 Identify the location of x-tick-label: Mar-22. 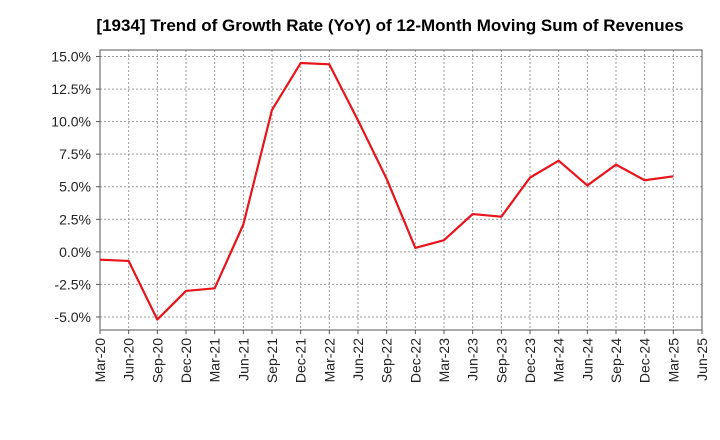
(329, 360).